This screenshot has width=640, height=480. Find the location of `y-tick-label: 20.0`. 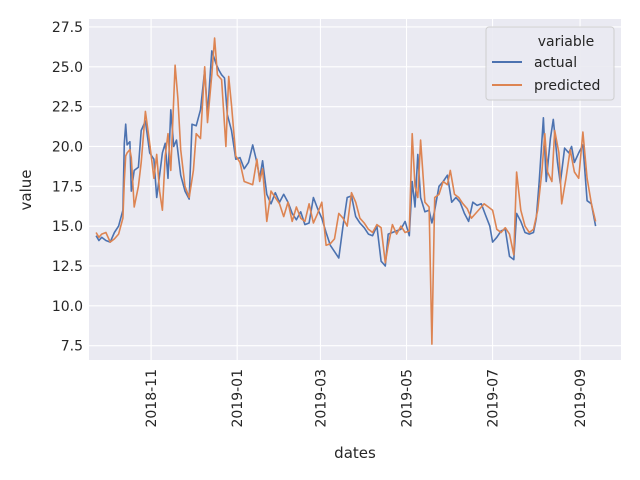

y-tick-label: 20.0 is located at coordinates (67, 147).